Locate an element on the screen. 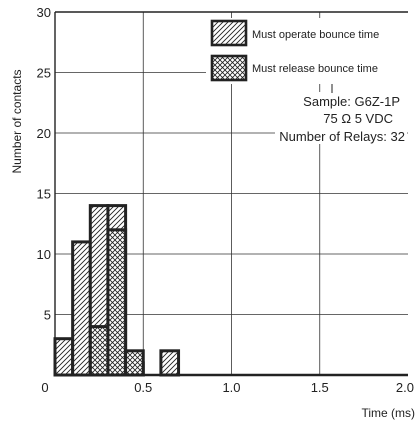  y-tick-label: 5 is located at coordinates (47, 315).